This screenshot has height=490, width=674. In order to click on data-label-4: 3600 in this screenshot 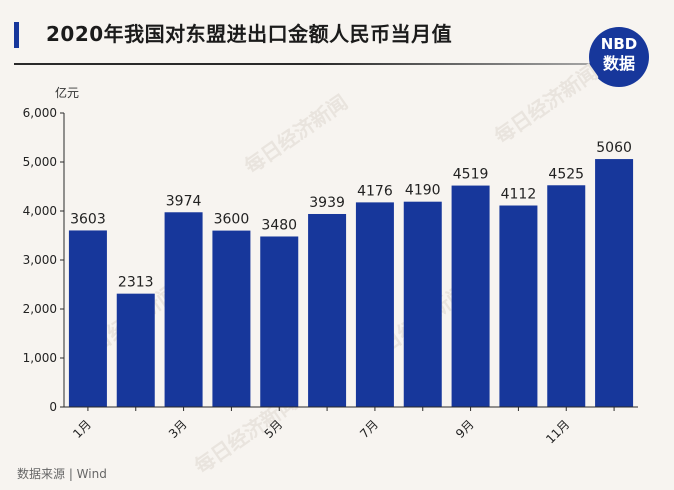, I will do `click(232, 220)`.